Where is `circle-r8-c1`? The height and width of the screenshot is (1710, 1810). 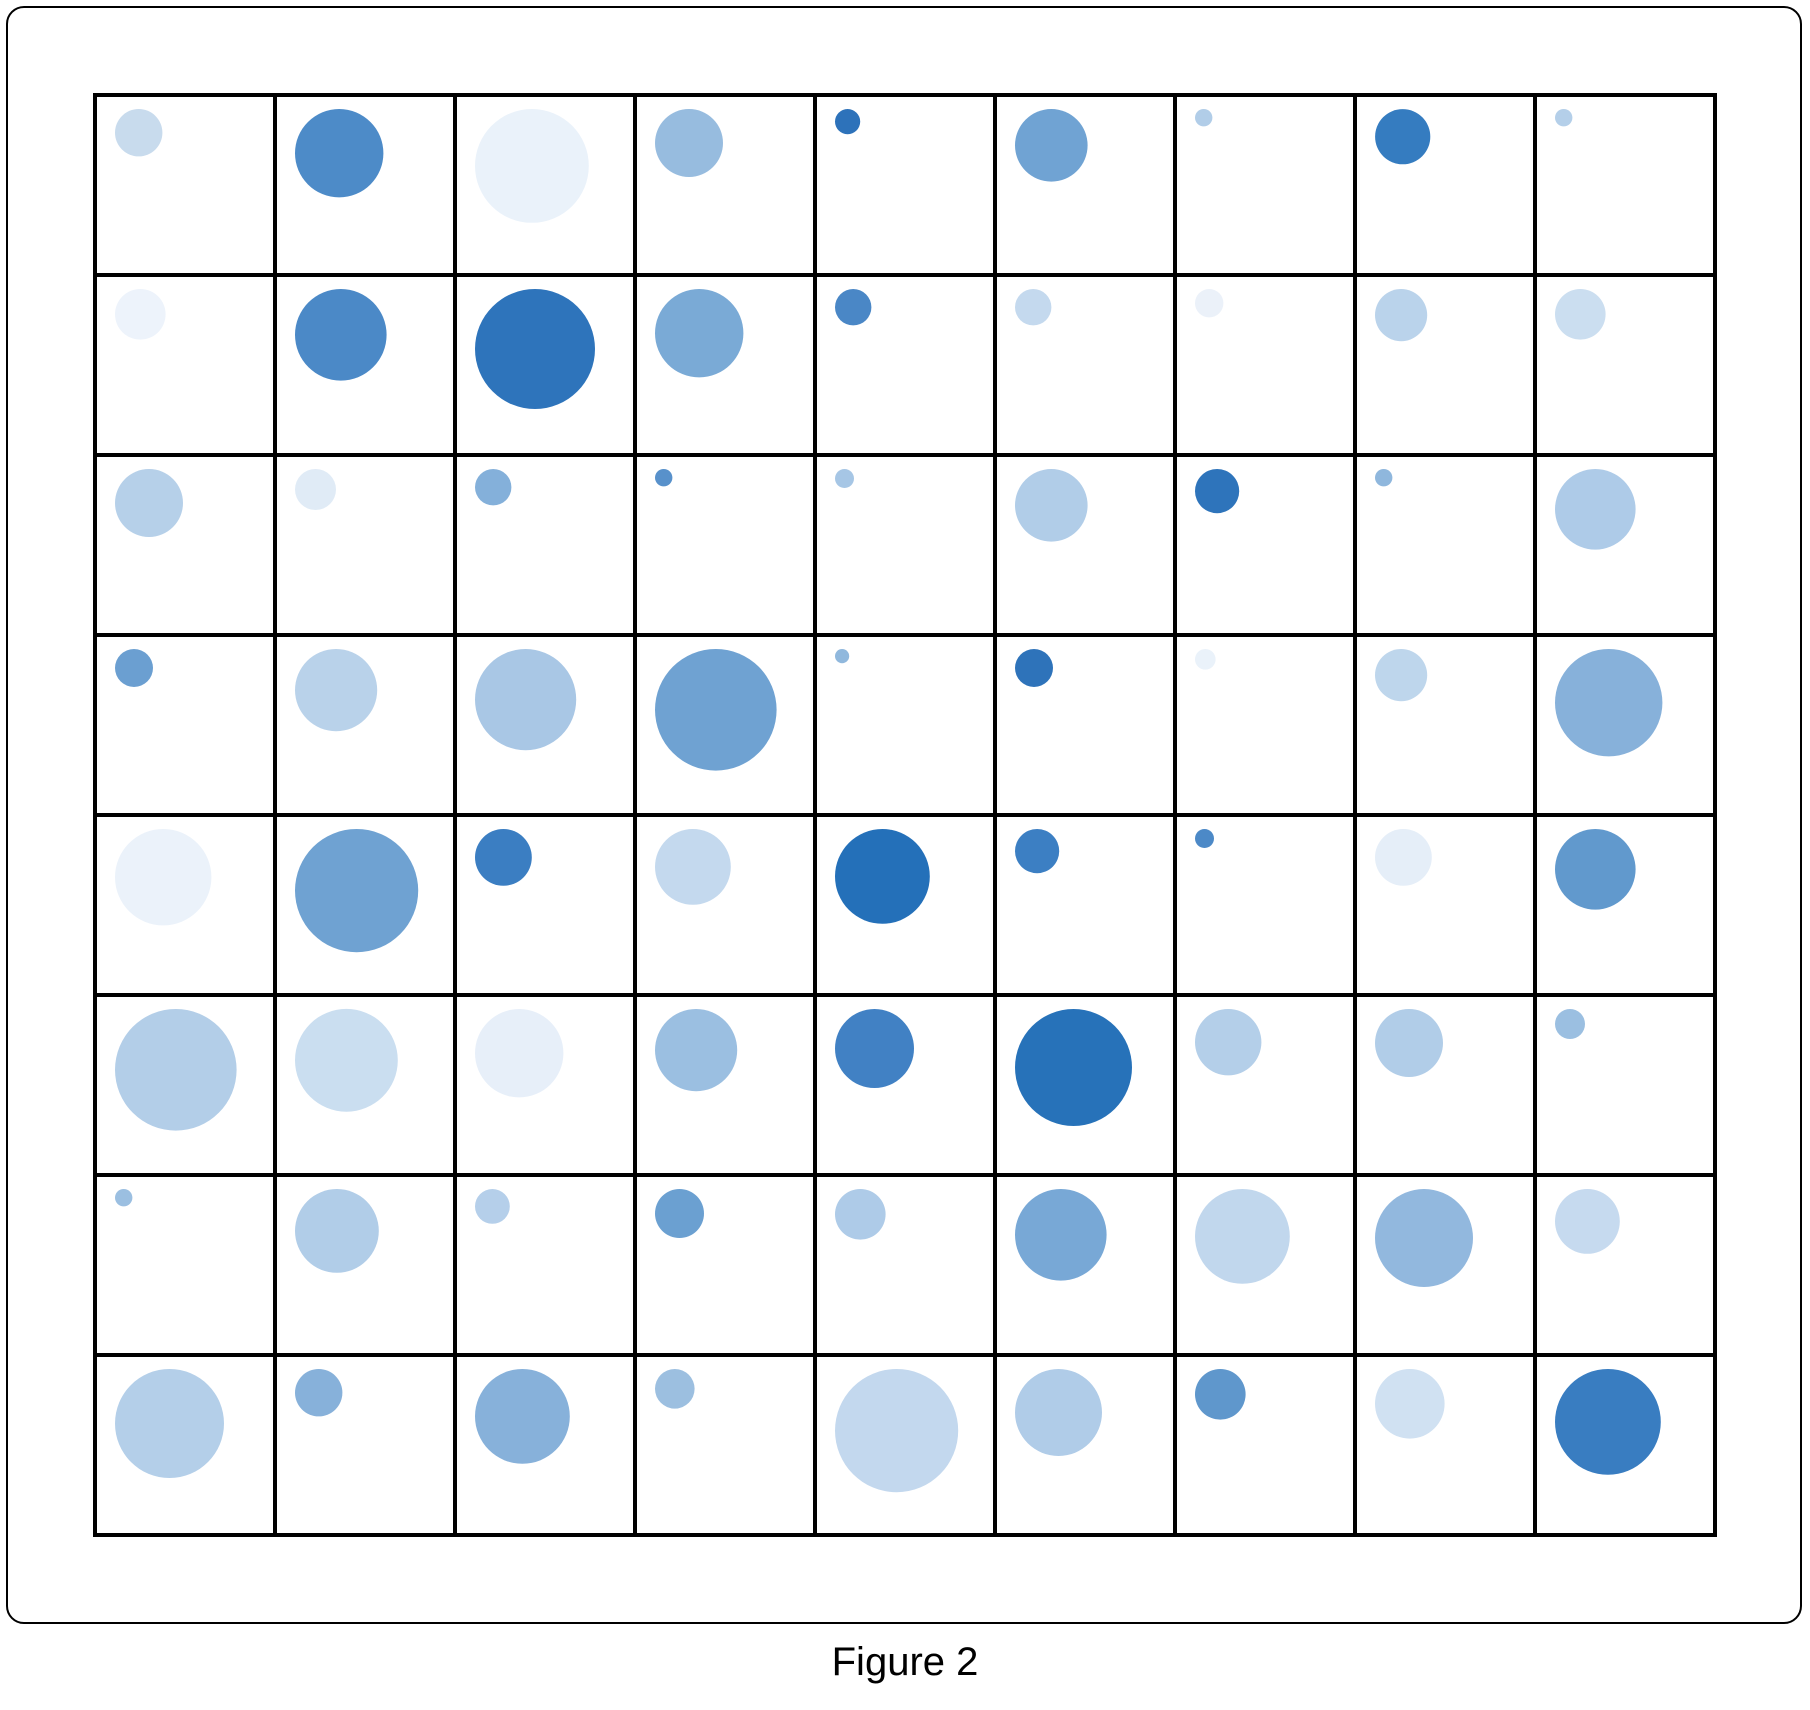
circle-r8-c1 is located at coordinates (169, 1423).